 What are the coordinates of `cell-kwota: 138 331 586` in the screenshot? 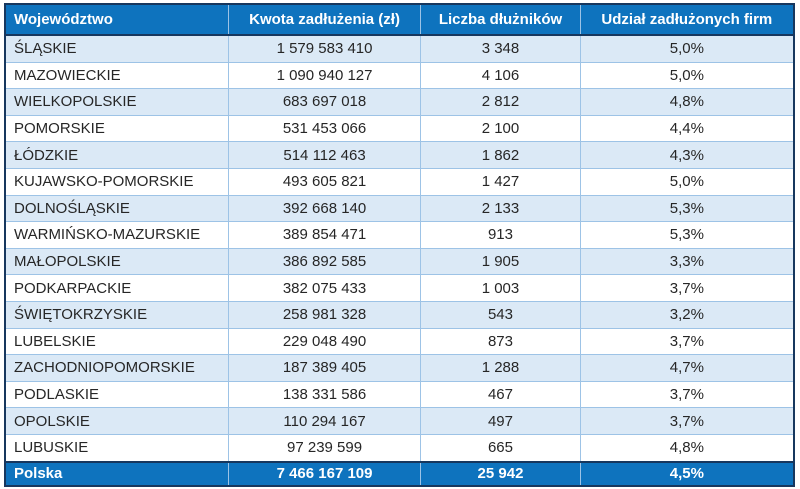 It's located at (324, 394).